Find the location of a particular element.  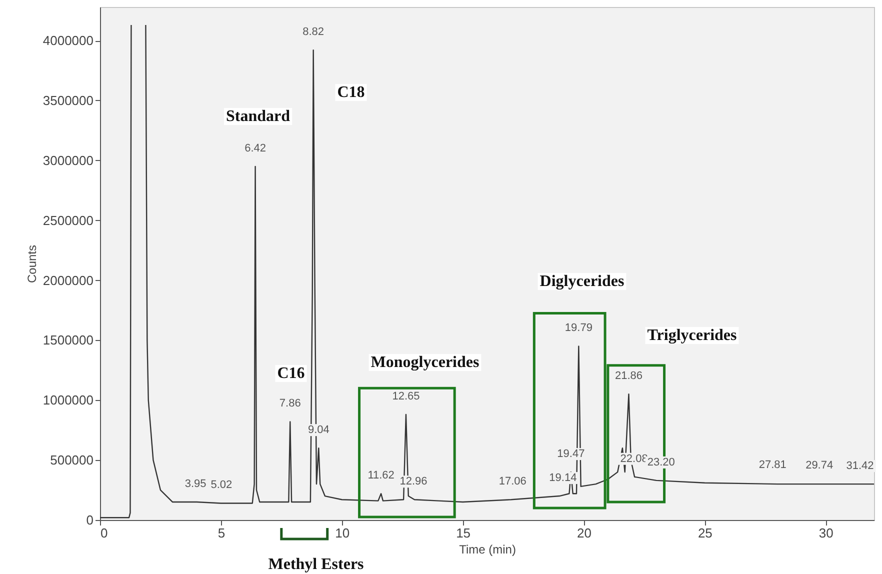

text: Methyl Esters is located at coordinates (316, 564).